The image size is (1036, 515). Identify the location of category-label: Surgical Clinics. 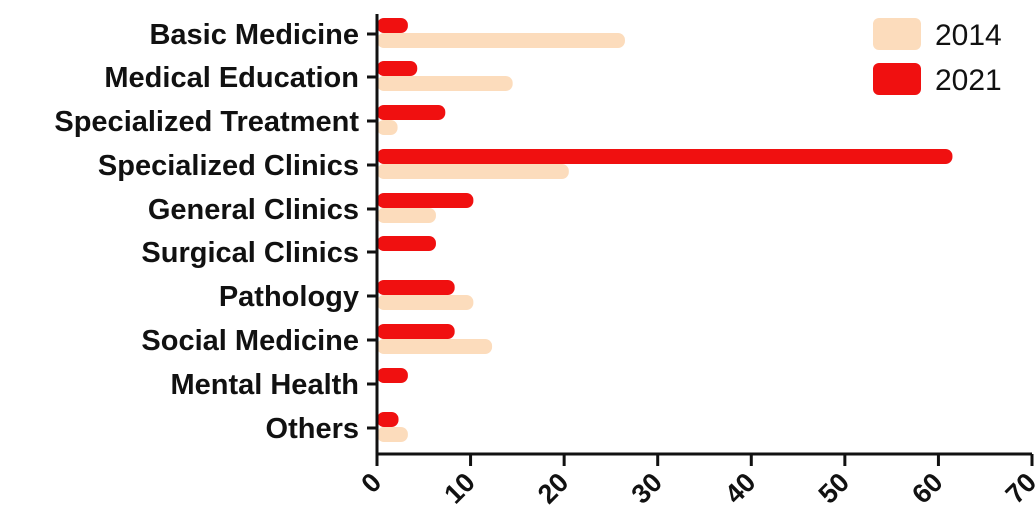
(250, 253).